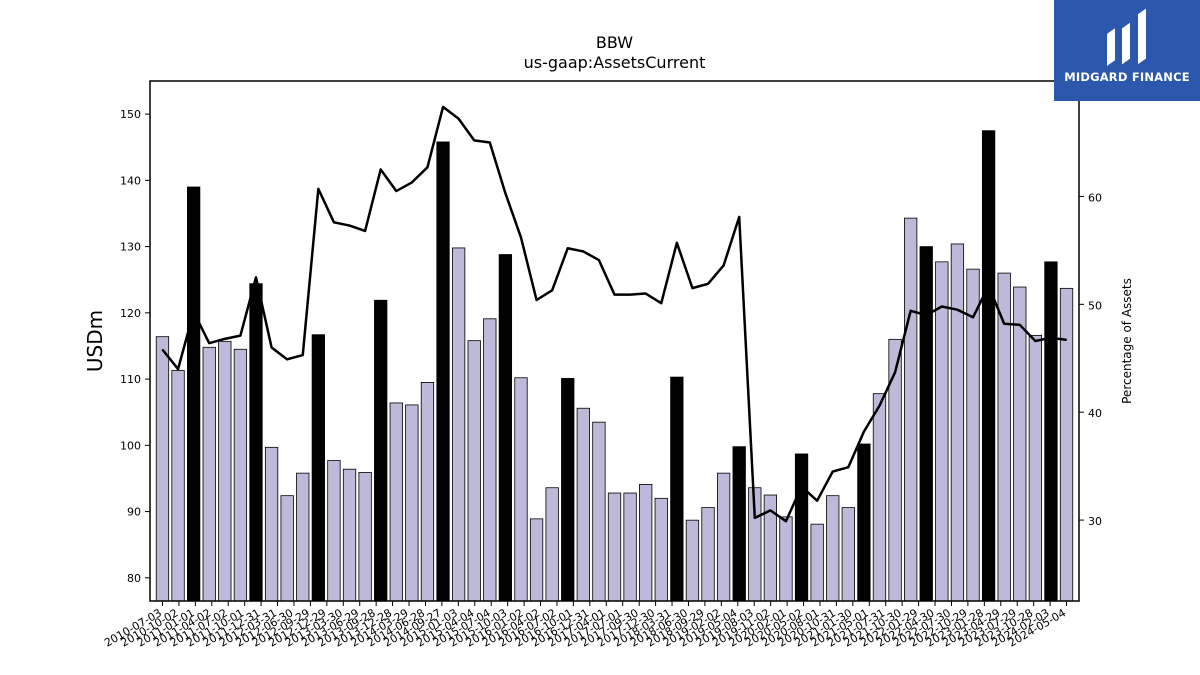 Image resolution: width=1200 pixels, height=675 pixels. Describe the element at coordinates (130, 445) in the screenshot. I see `y-tick-label: 100` at that location.